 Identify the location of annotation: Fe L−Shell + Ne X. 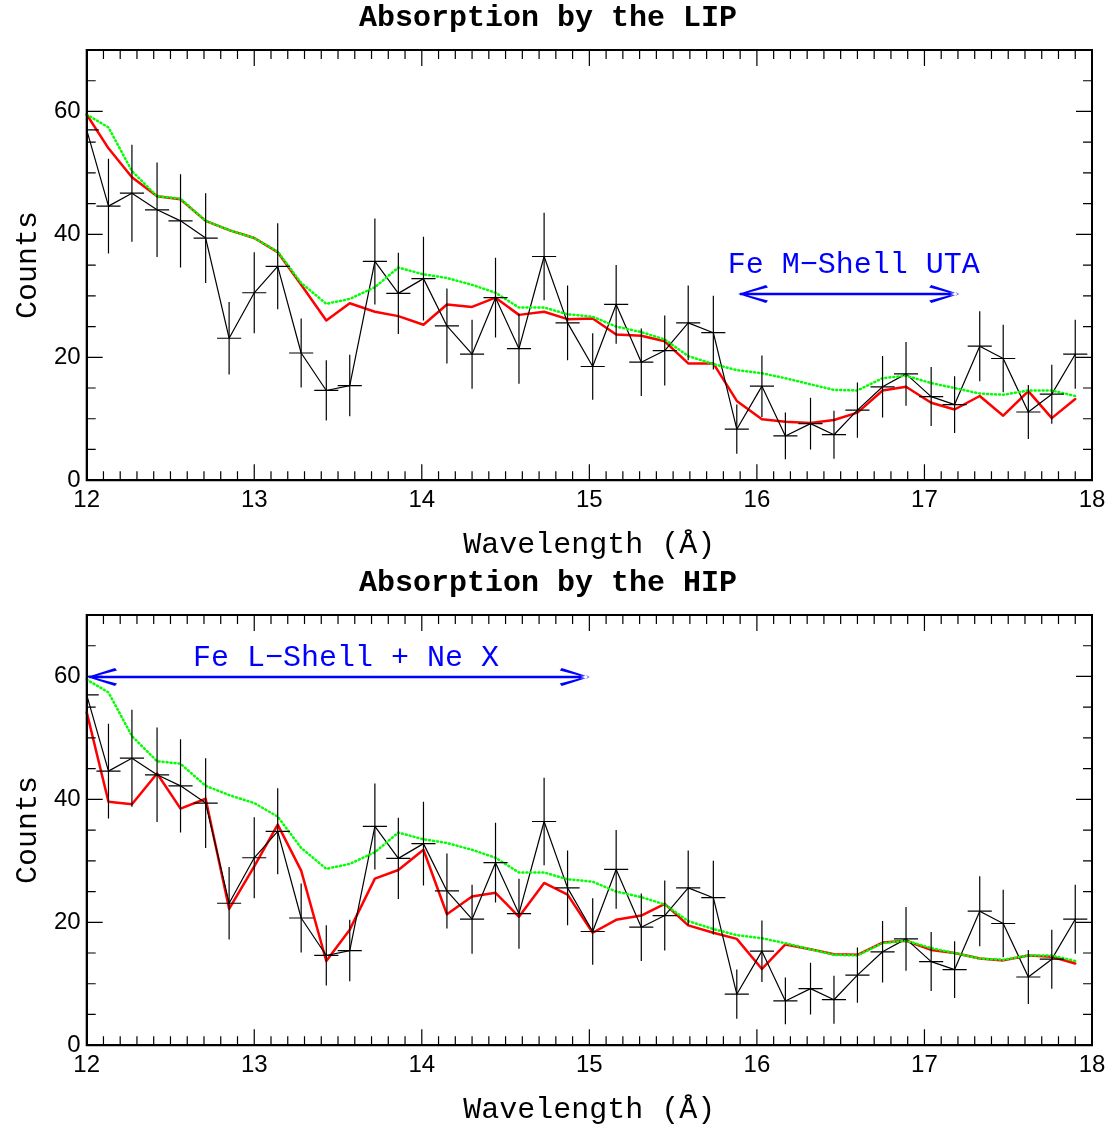
(346, 657).